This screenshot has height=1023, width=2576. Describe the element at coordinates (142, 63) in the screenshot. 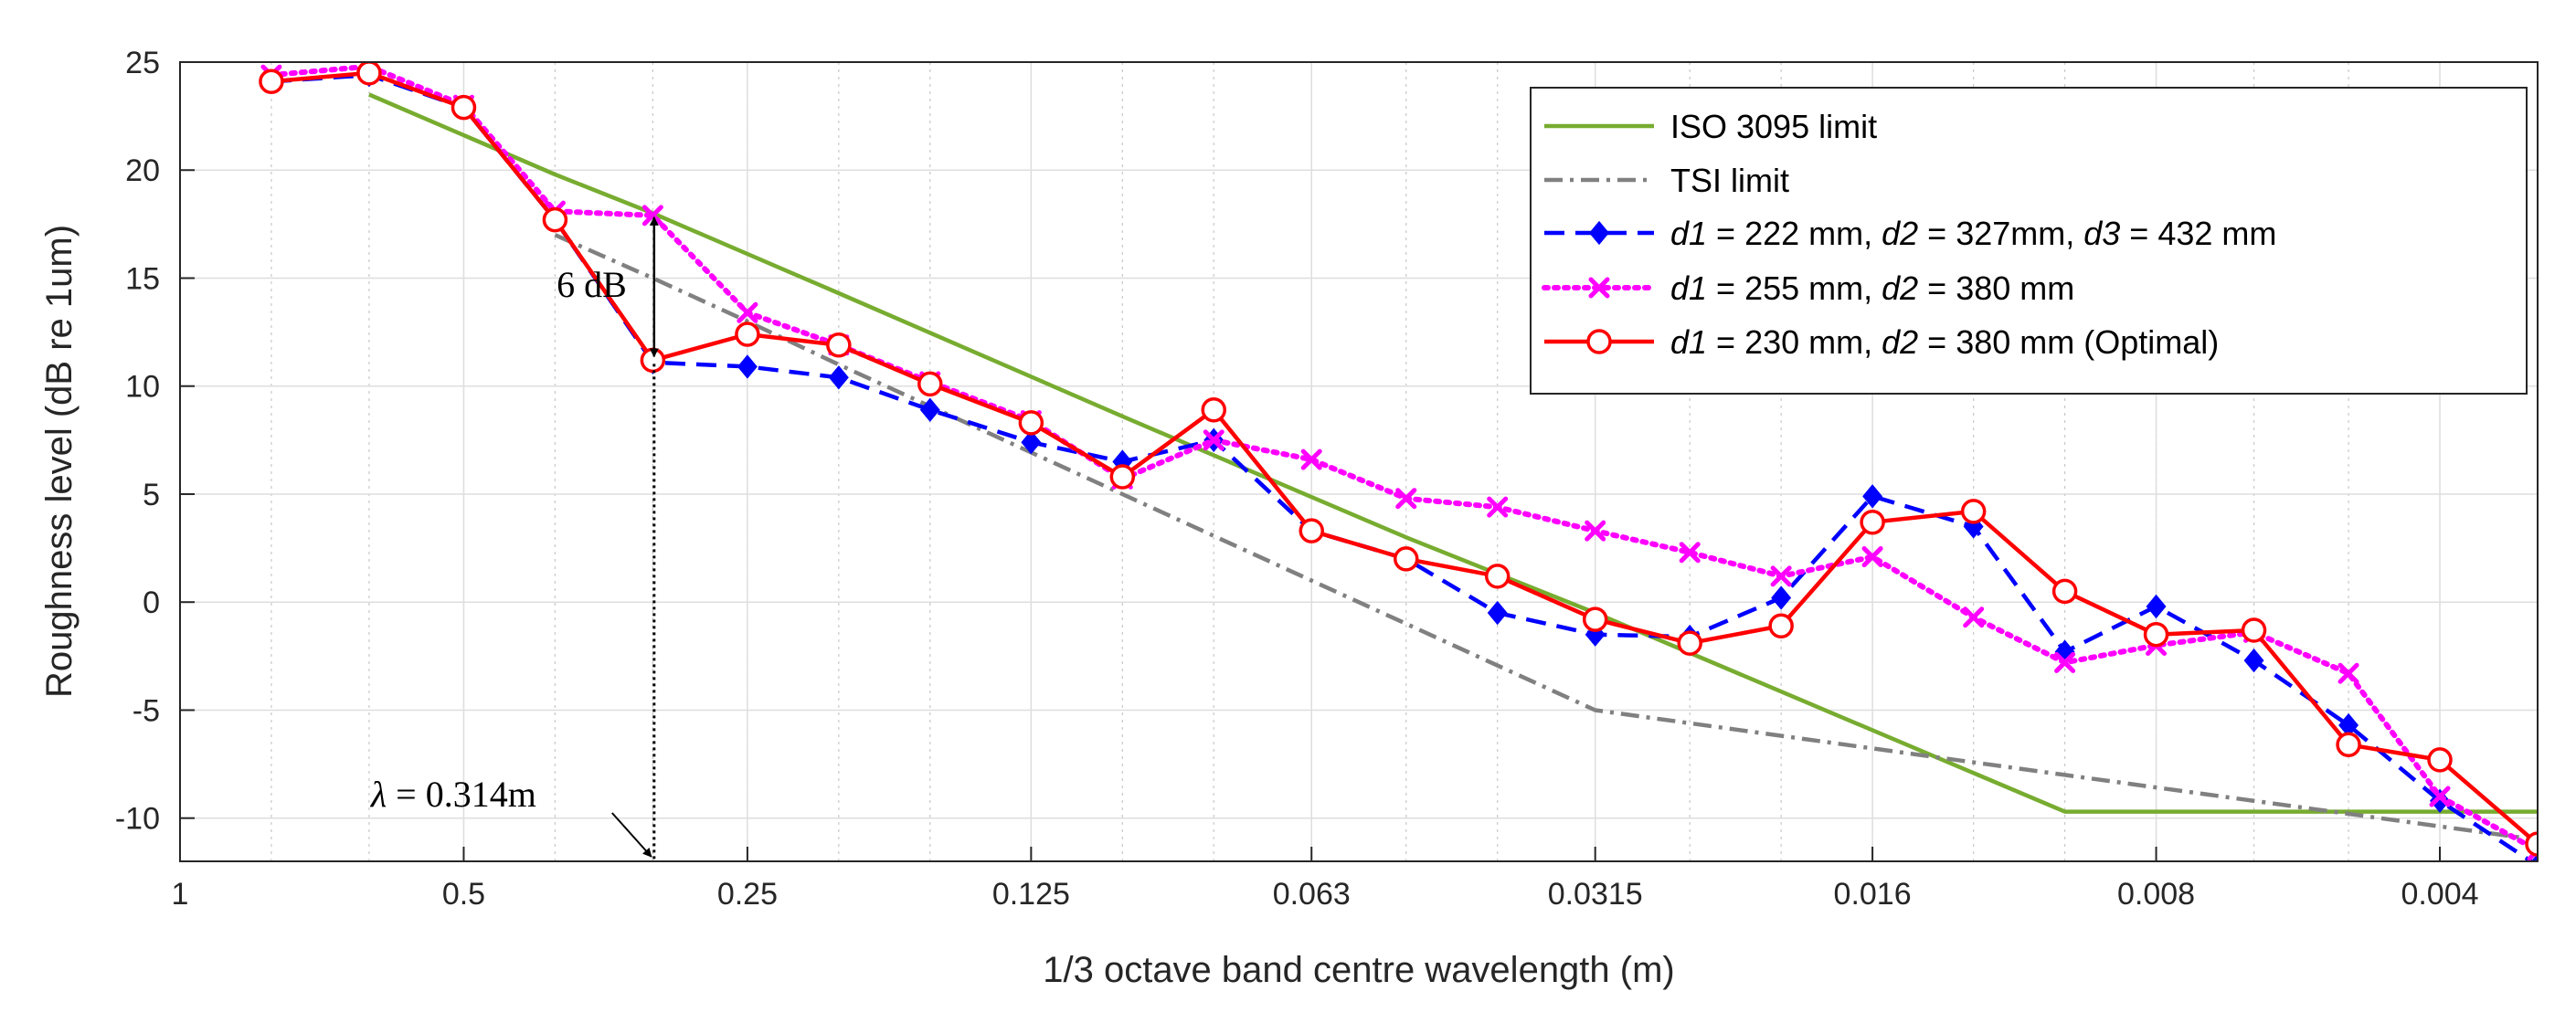

I see `y-tick-label: 25` at that location.